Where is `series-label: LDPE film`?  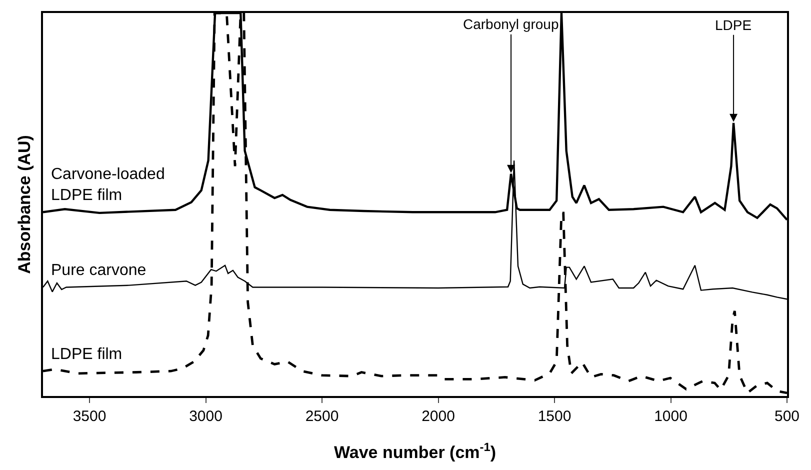
series-label: LDPE film is located at coordinates (86, 354).